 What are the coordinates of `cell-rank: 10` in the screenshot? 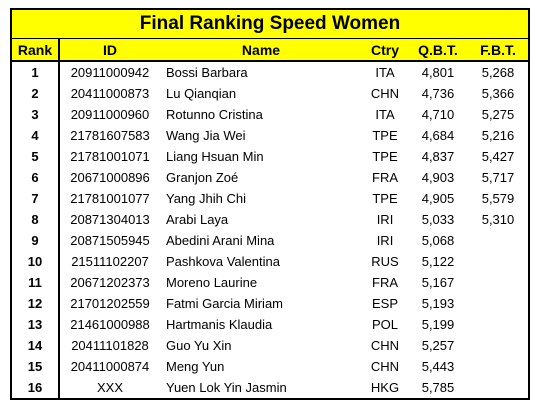 It's located at (36, 261).